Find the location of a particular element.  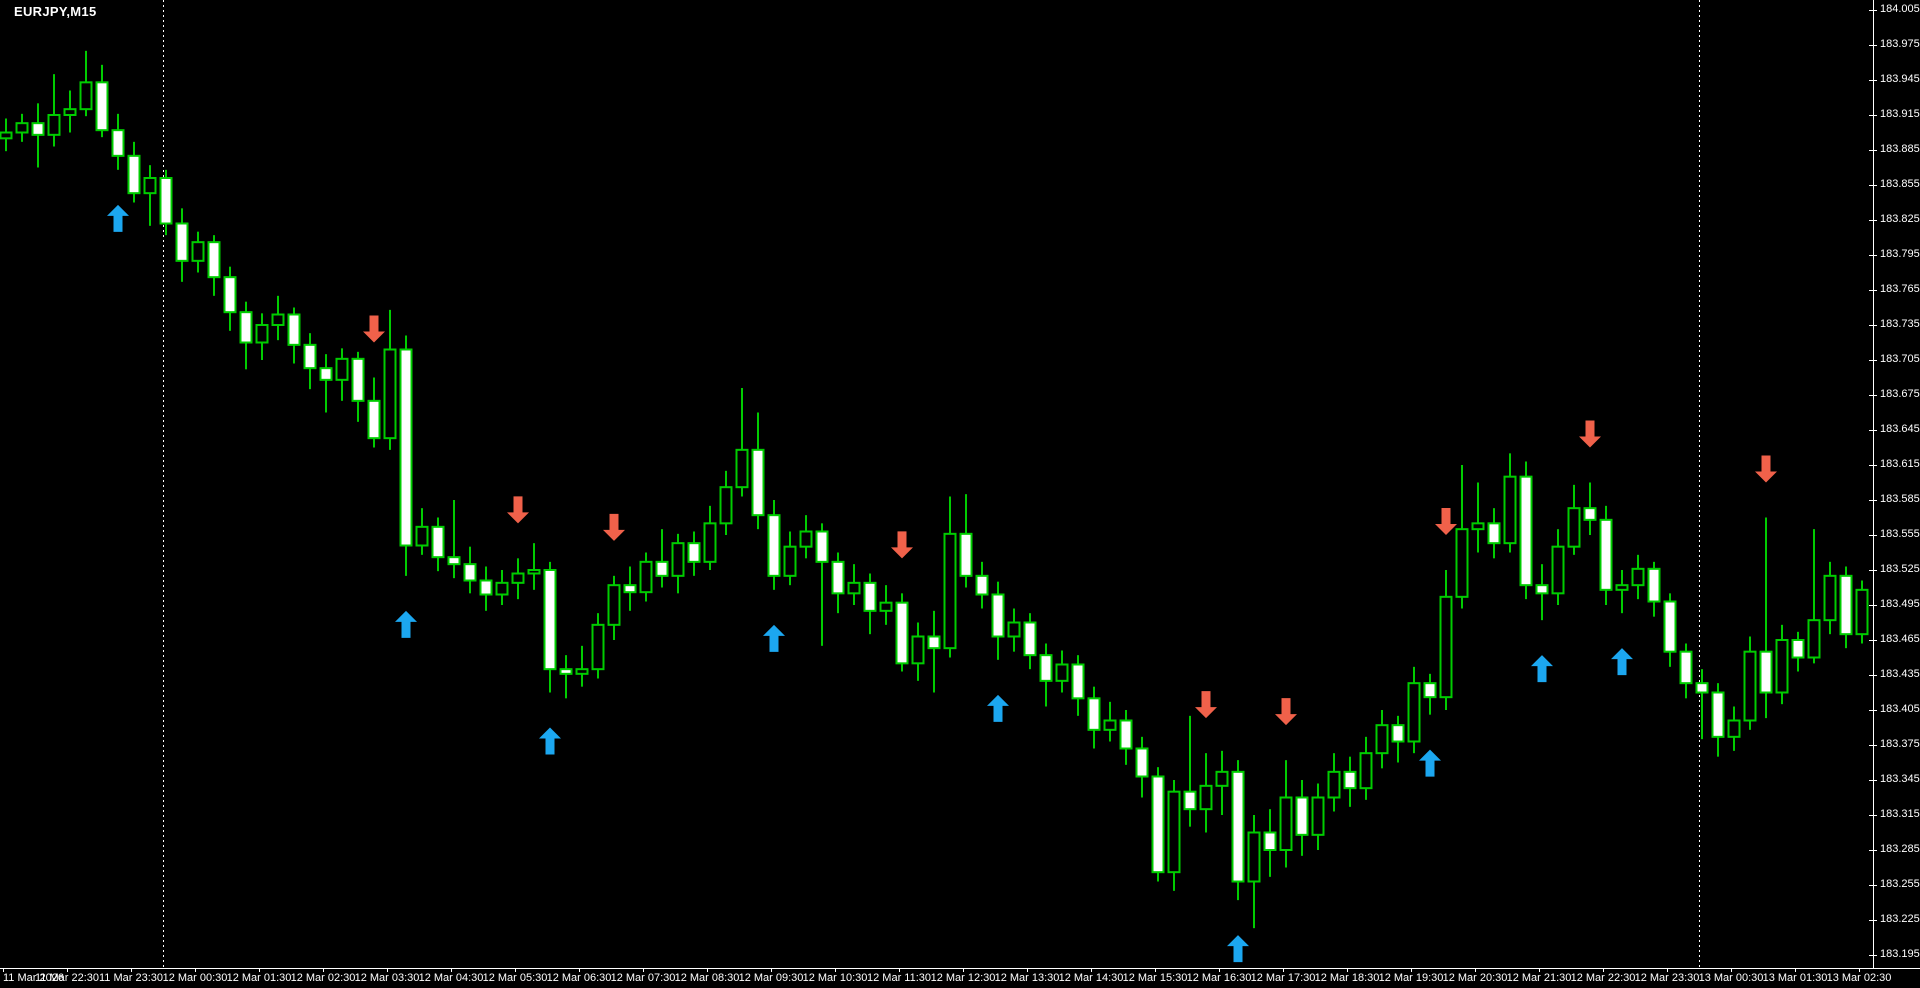

time-tick-label: 12 Mar 15:30 is located at coordinates (1155, 978).